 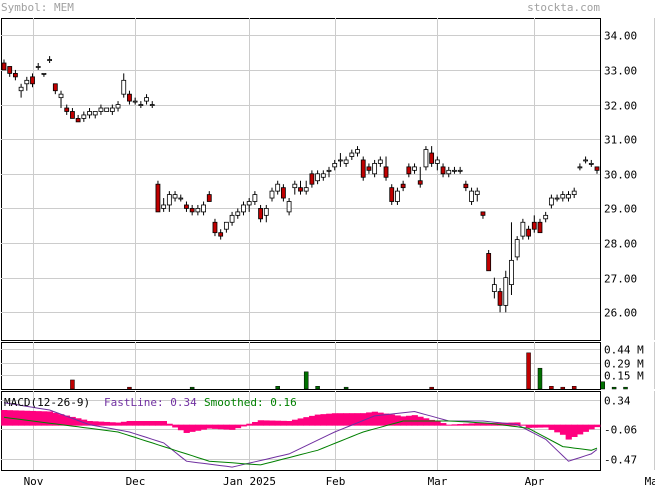 I want to click on x-tick-label: Nov, so click(x=34, y=480).